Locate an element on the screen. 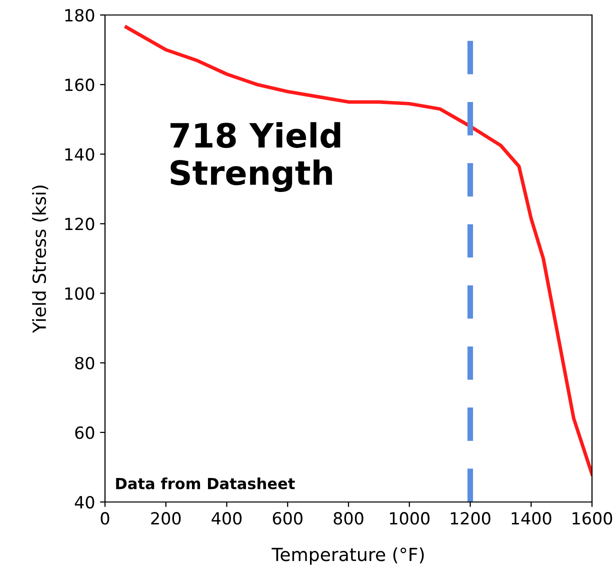 This screenshot has height=579, width=614. x-tick-label: 400 is located at coordinates (227, 518).